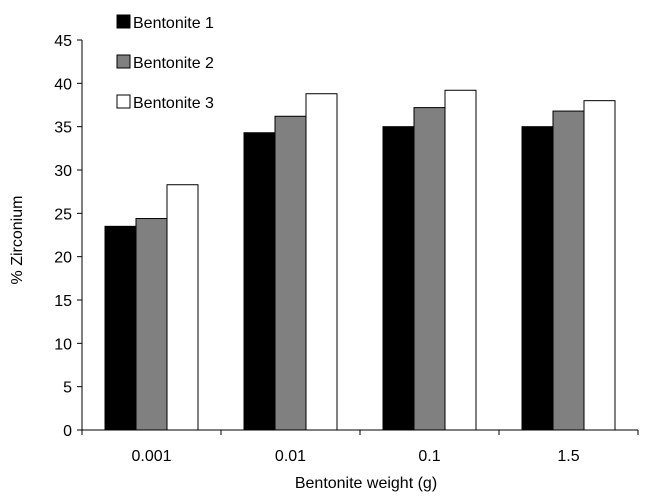 This screenshot has width=651, height=499. I want to click on y-tick-label: 15, so click(63, 301).